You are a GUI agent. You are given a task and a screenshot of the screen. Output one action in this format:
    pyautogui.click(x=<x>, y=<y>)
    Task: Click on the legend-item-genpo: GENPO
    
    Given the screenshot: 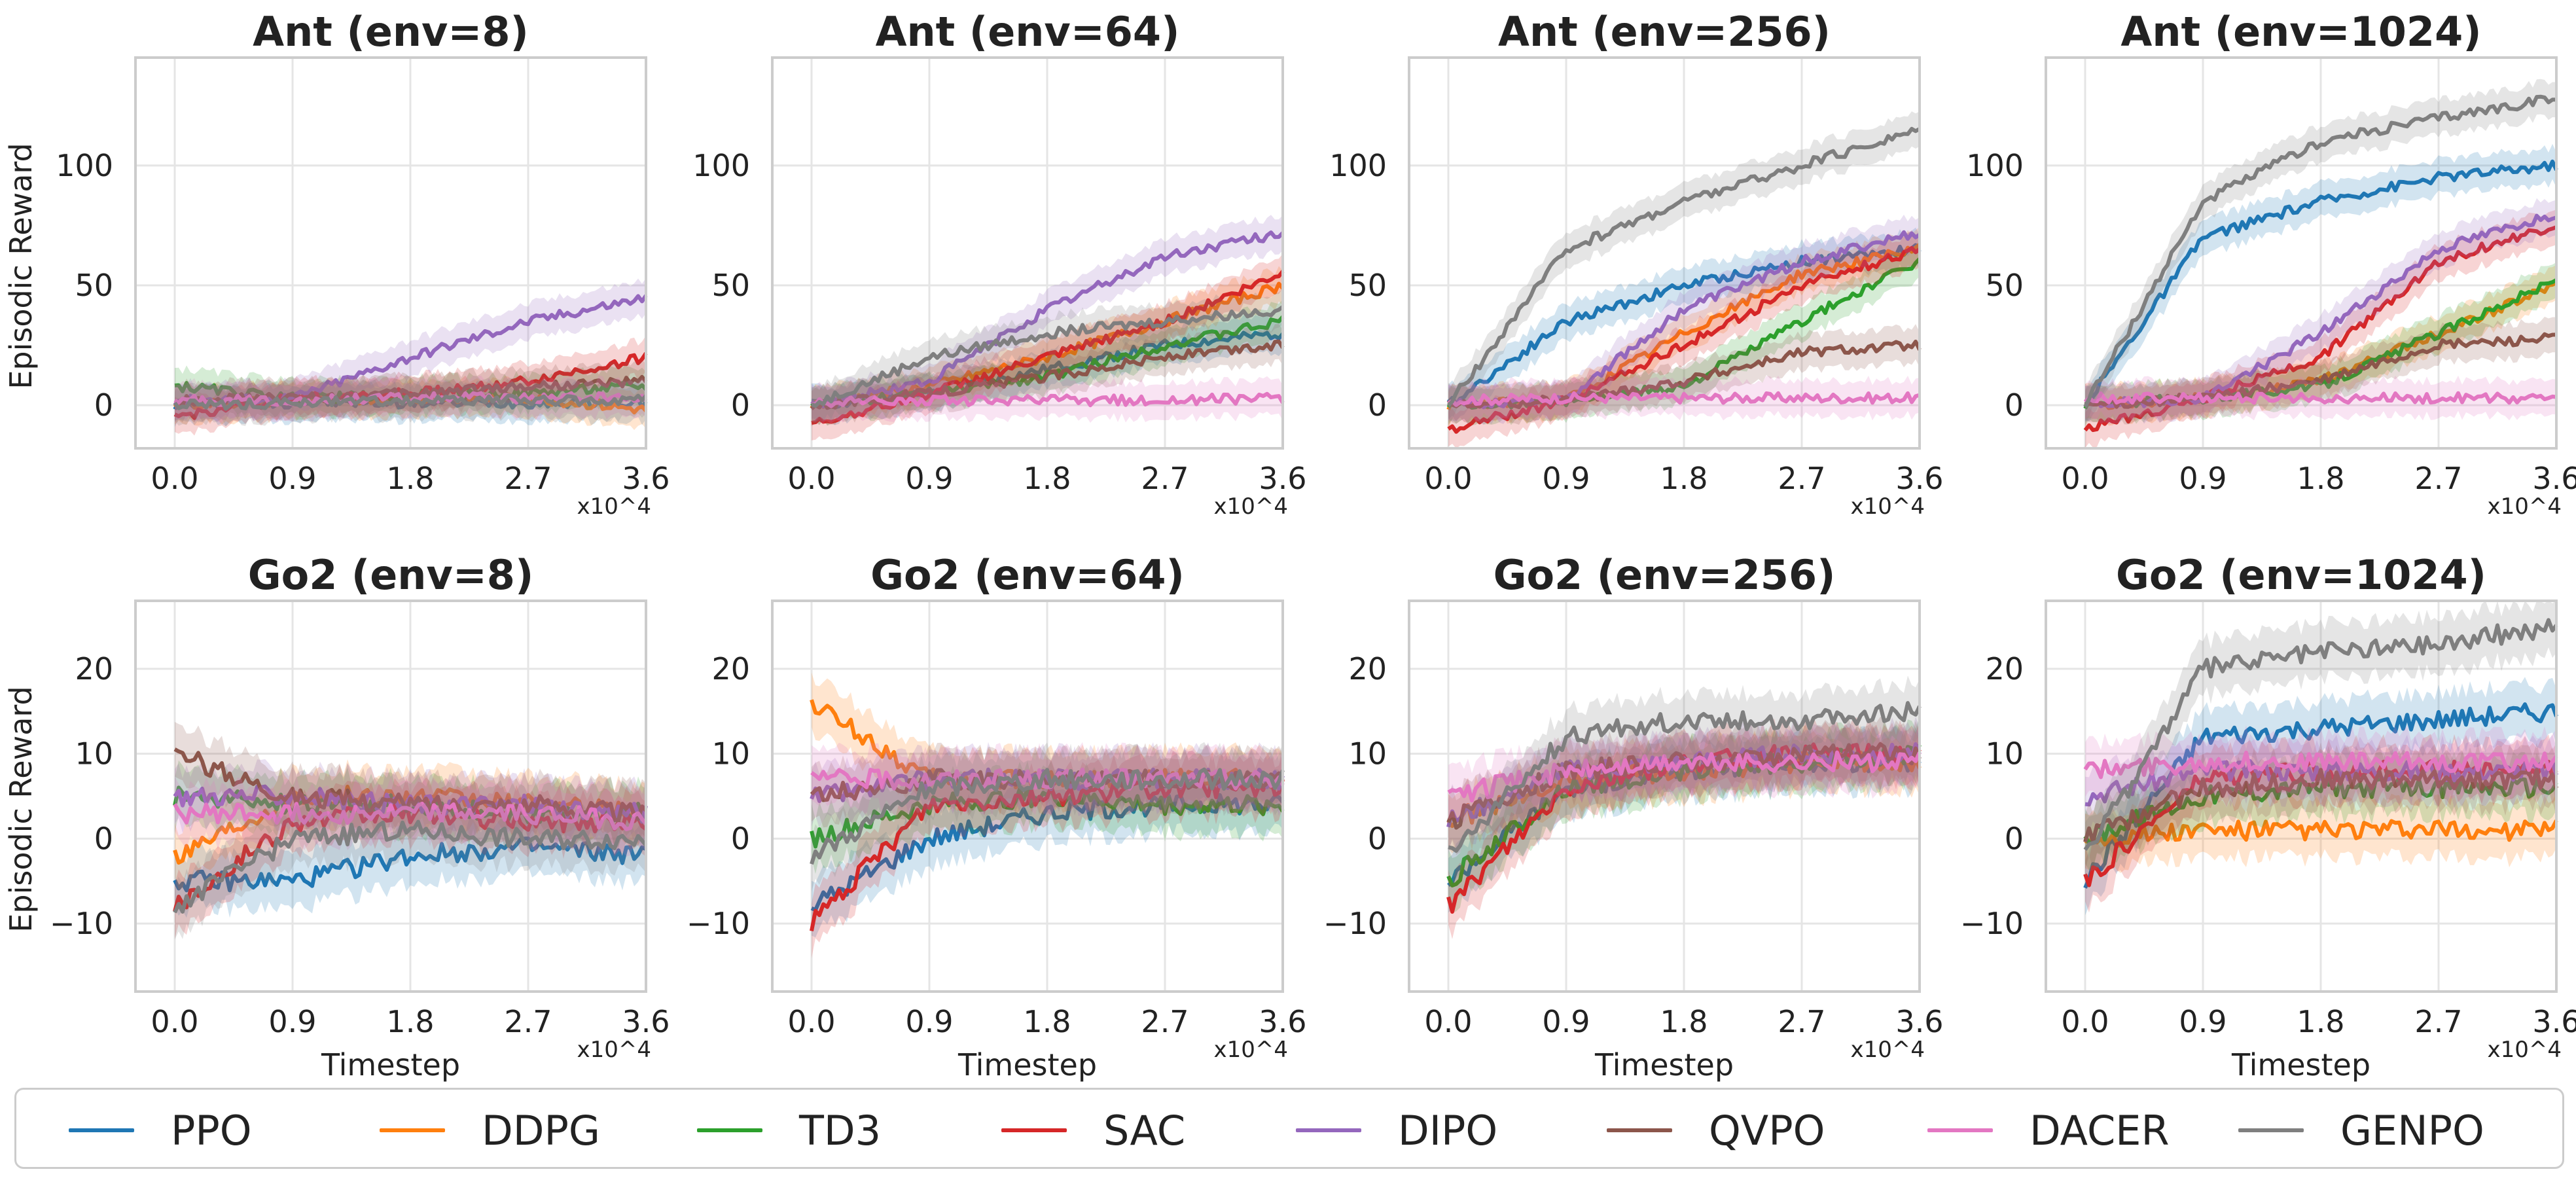 What is the action you would take?
    pyautogui.click(x=2361, y=1130)
    